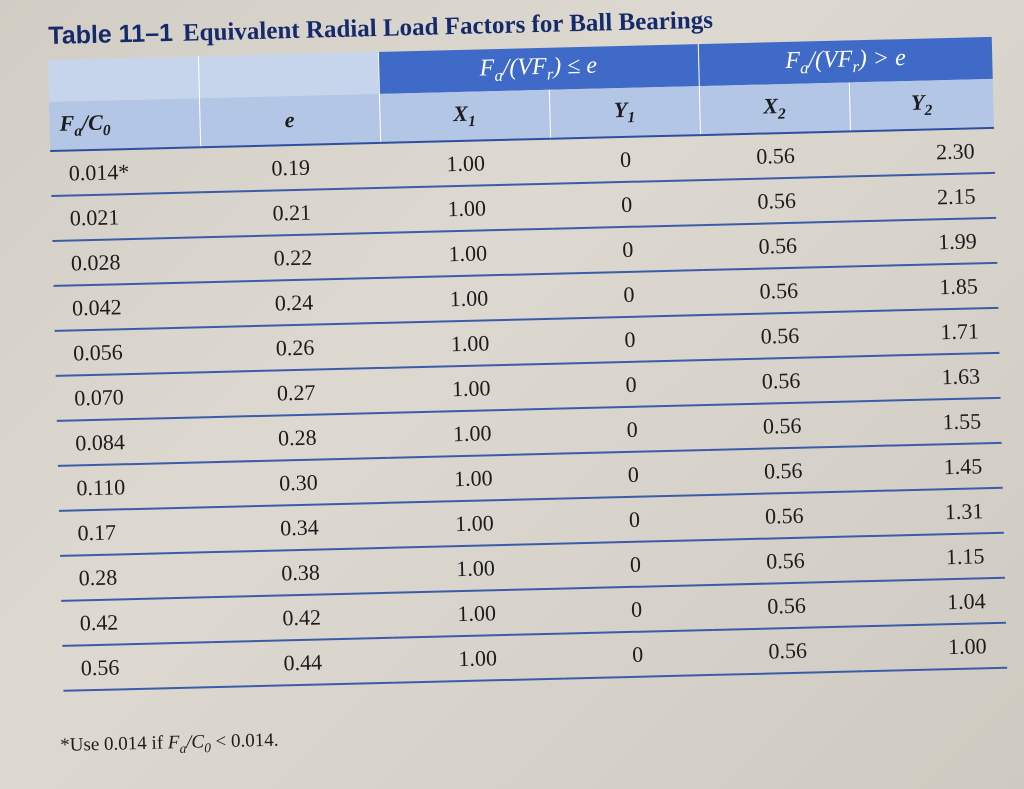  What do you see at coordinates (926, 287) in the screenshot?
I see `table-cell: 1.85` at bounding box center [926, 287].